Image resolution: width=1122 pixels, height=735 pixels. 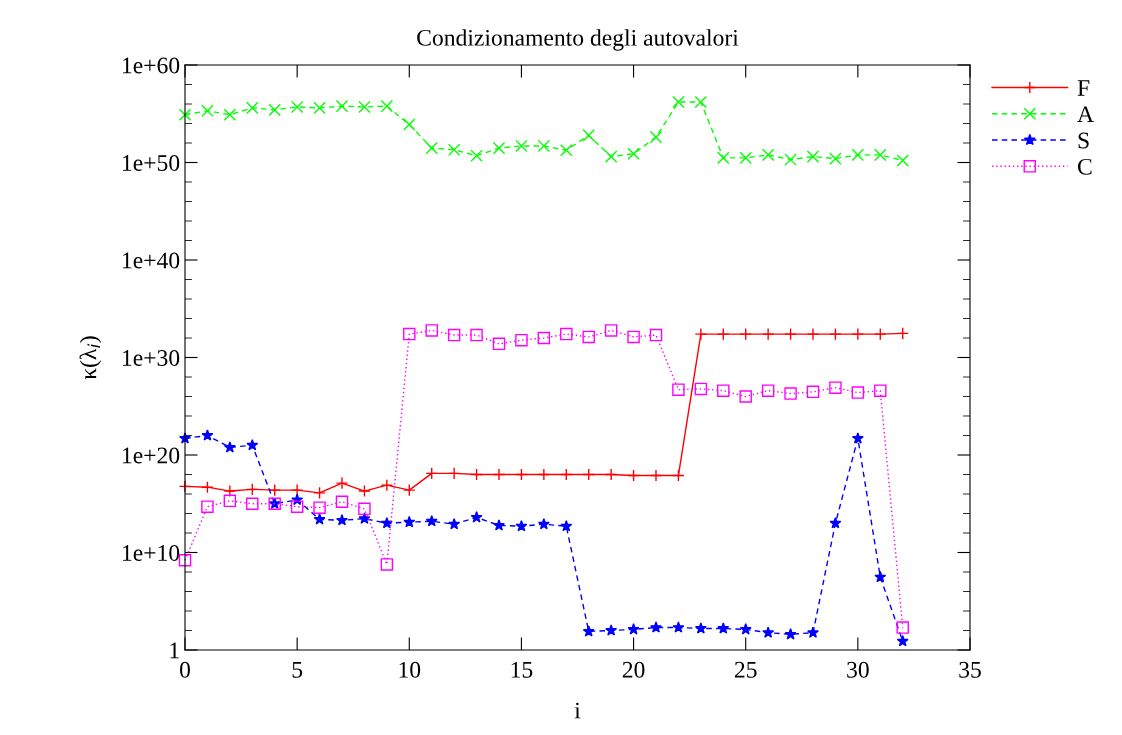 What do you see at coordinates (858, 669) in the screenshot?
I see `x-tick-label: 30` at bounding box center [858, 669].